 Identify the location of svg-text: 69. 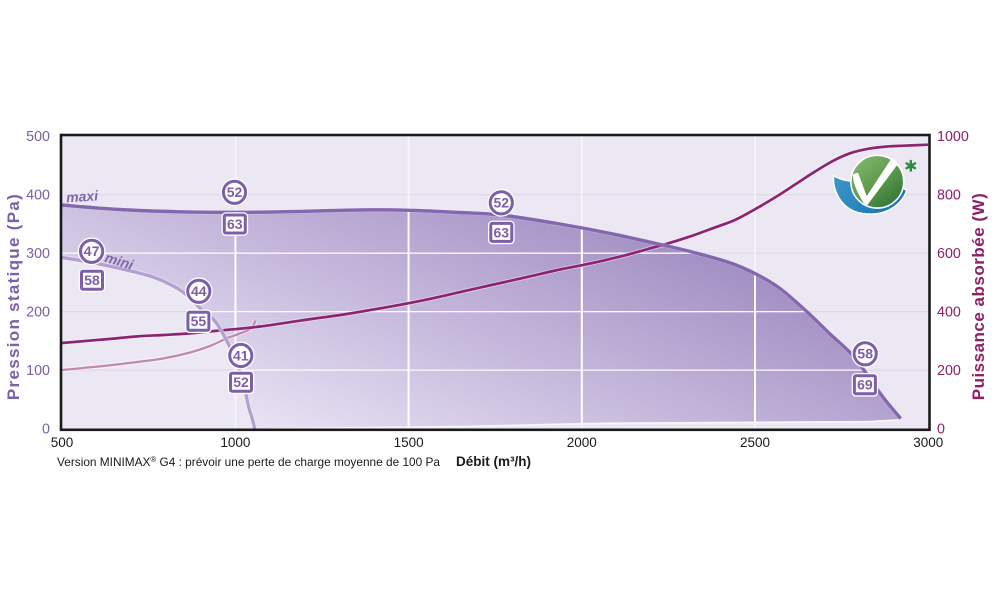
(865, 385).